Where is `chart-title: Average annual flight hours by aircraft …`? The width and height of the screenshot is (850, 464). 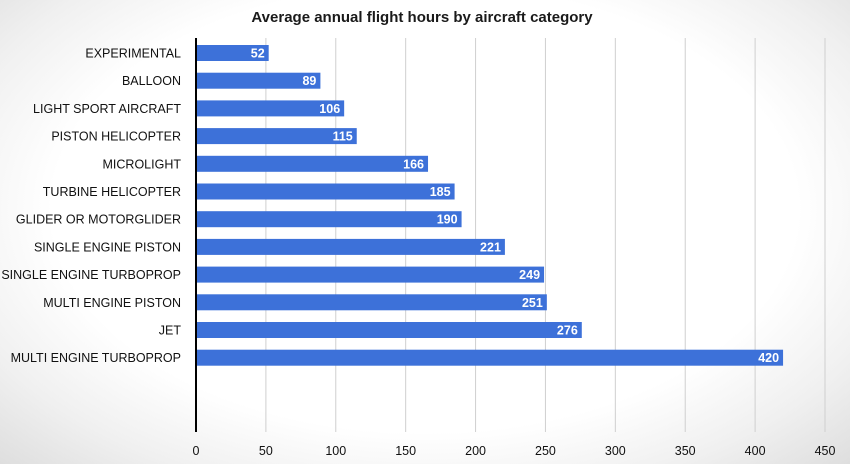 chart-title: Average annual flight hours by aircraft … is located at coordinates (422, 17).